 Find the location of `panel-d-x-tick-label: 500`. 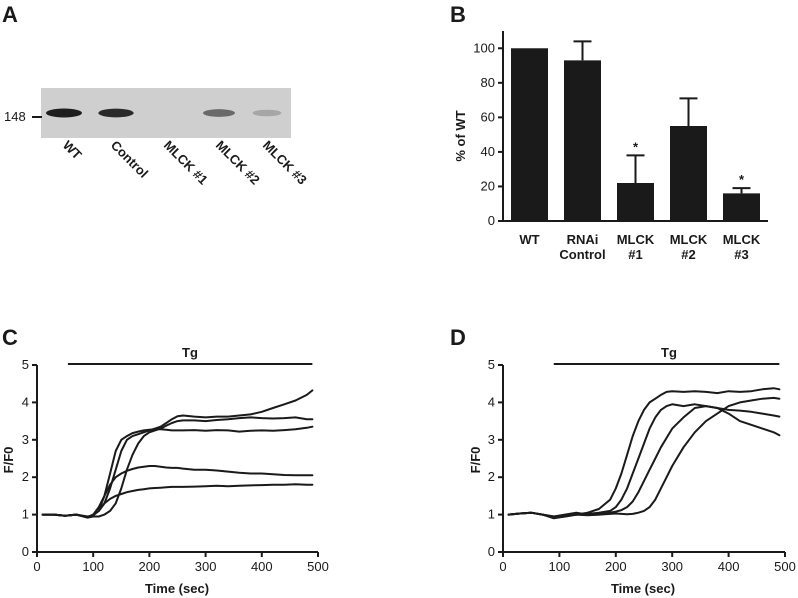

panel-d-x-tick-label: 500 is located at coordinates (785, 566).